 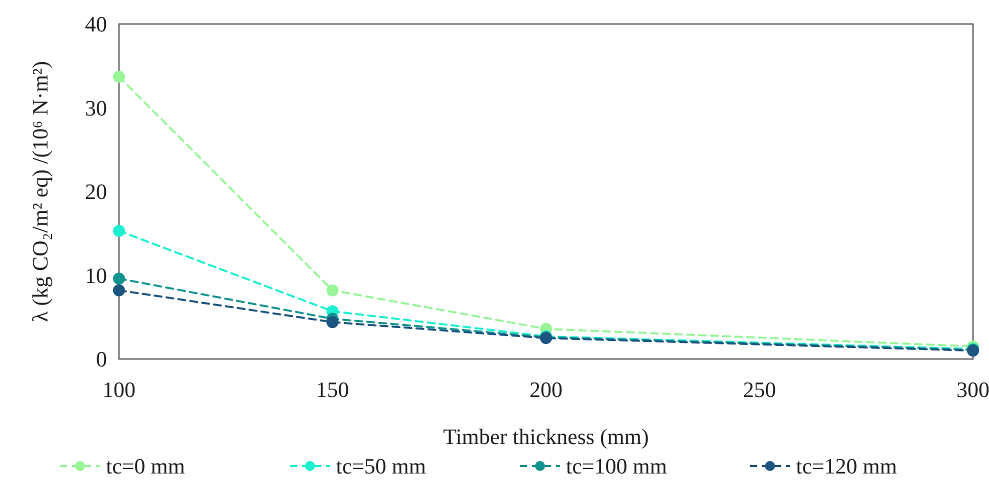 What do you see at coordinates (546, 389) in the screenshot?
I see `x-tick-label: 200` at bounding box center [546, 389].